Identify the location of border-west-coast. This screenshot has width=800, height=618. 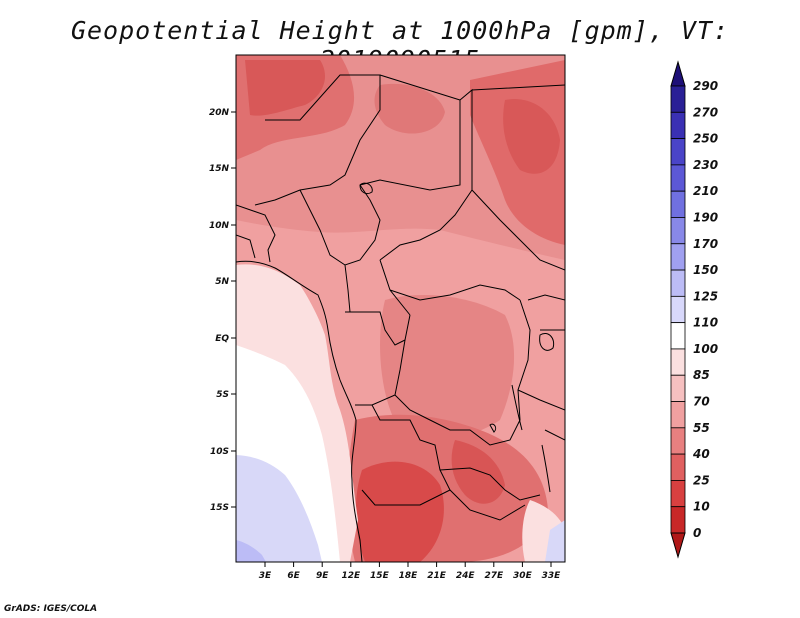
(246, 246).